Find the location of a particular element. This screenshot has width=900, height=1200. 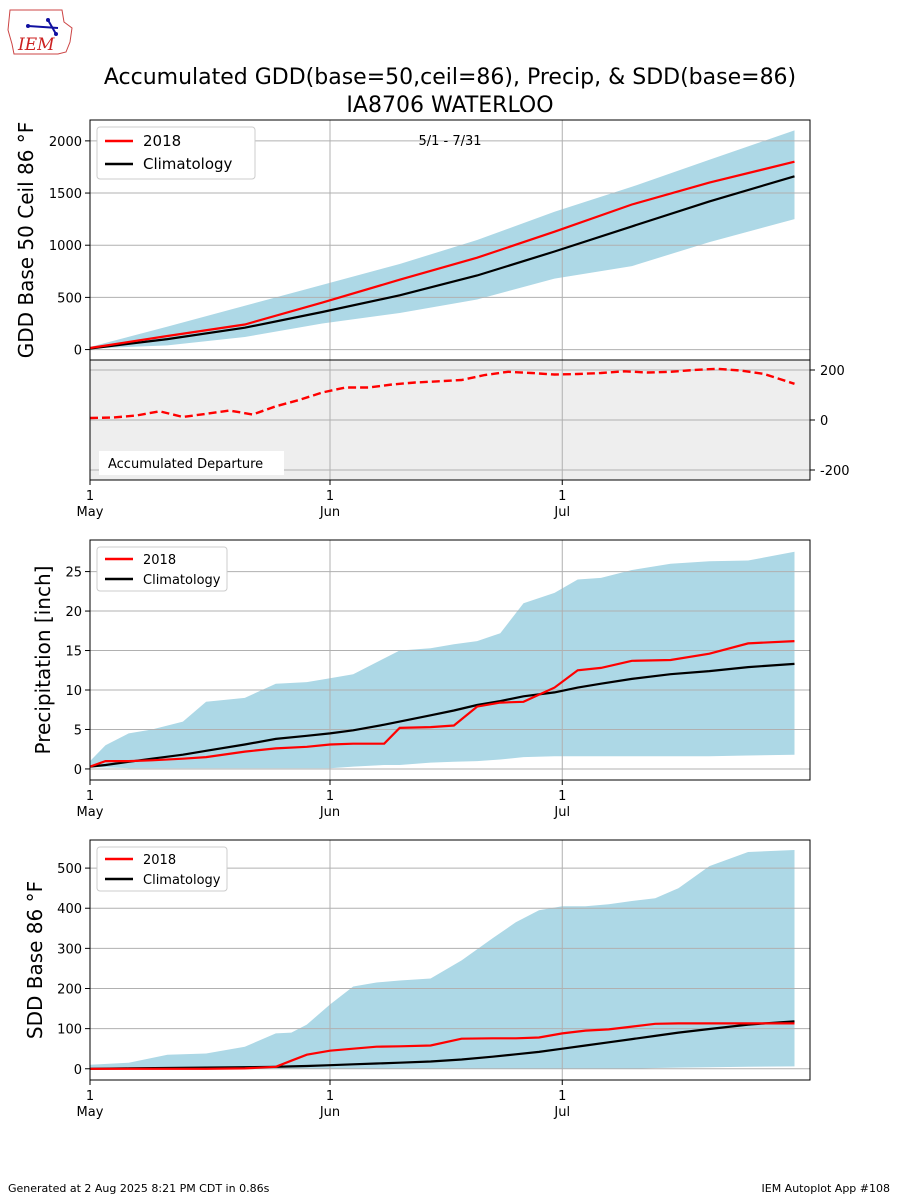

y-tick-label: 1000 is located at coordinates (65, 246).